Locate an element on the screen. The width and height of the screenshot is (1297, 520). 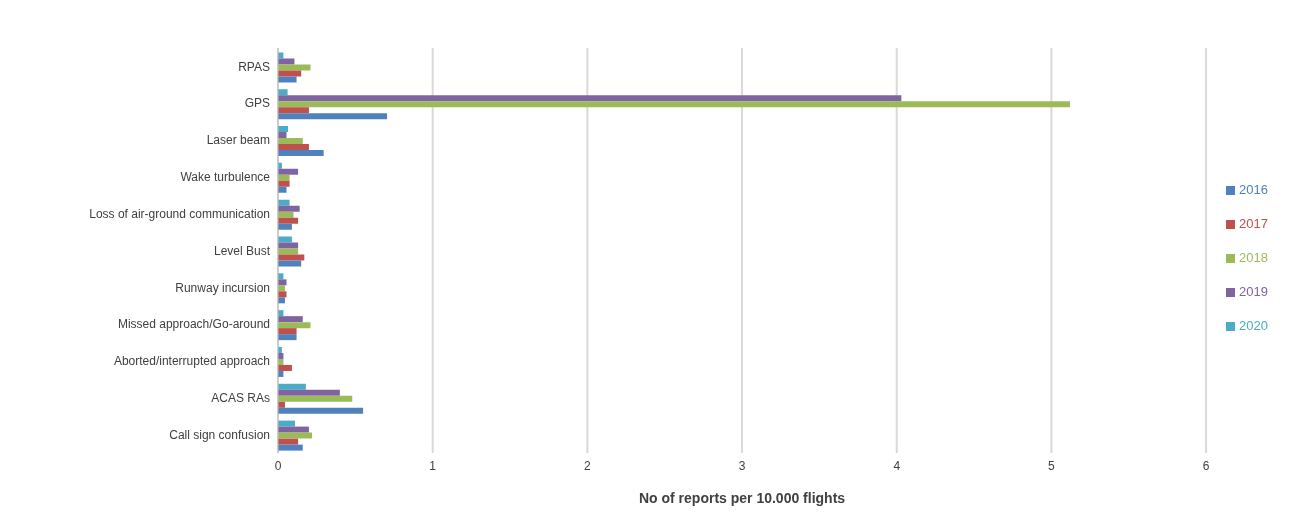
y-tick-label: Wake turbulence is located at coordinates (225, 177).